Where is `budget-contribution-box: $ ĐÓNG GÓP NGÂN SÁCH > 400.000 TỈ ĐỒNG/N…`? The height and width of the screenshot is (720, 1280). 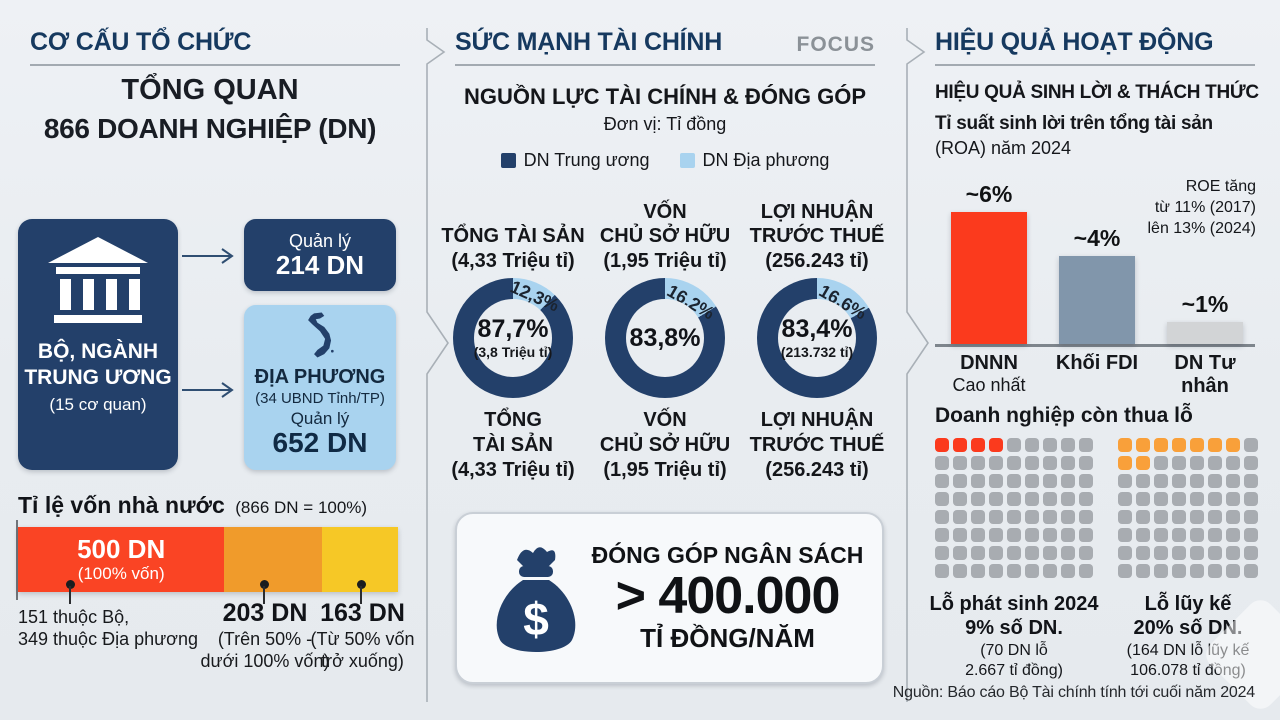 budget-contribution-box: $ ĐÓNG GÓP NGÂN SÁCH > 400.000 TỈ ĐỒNG/N… is located at coordinates (669, 598).